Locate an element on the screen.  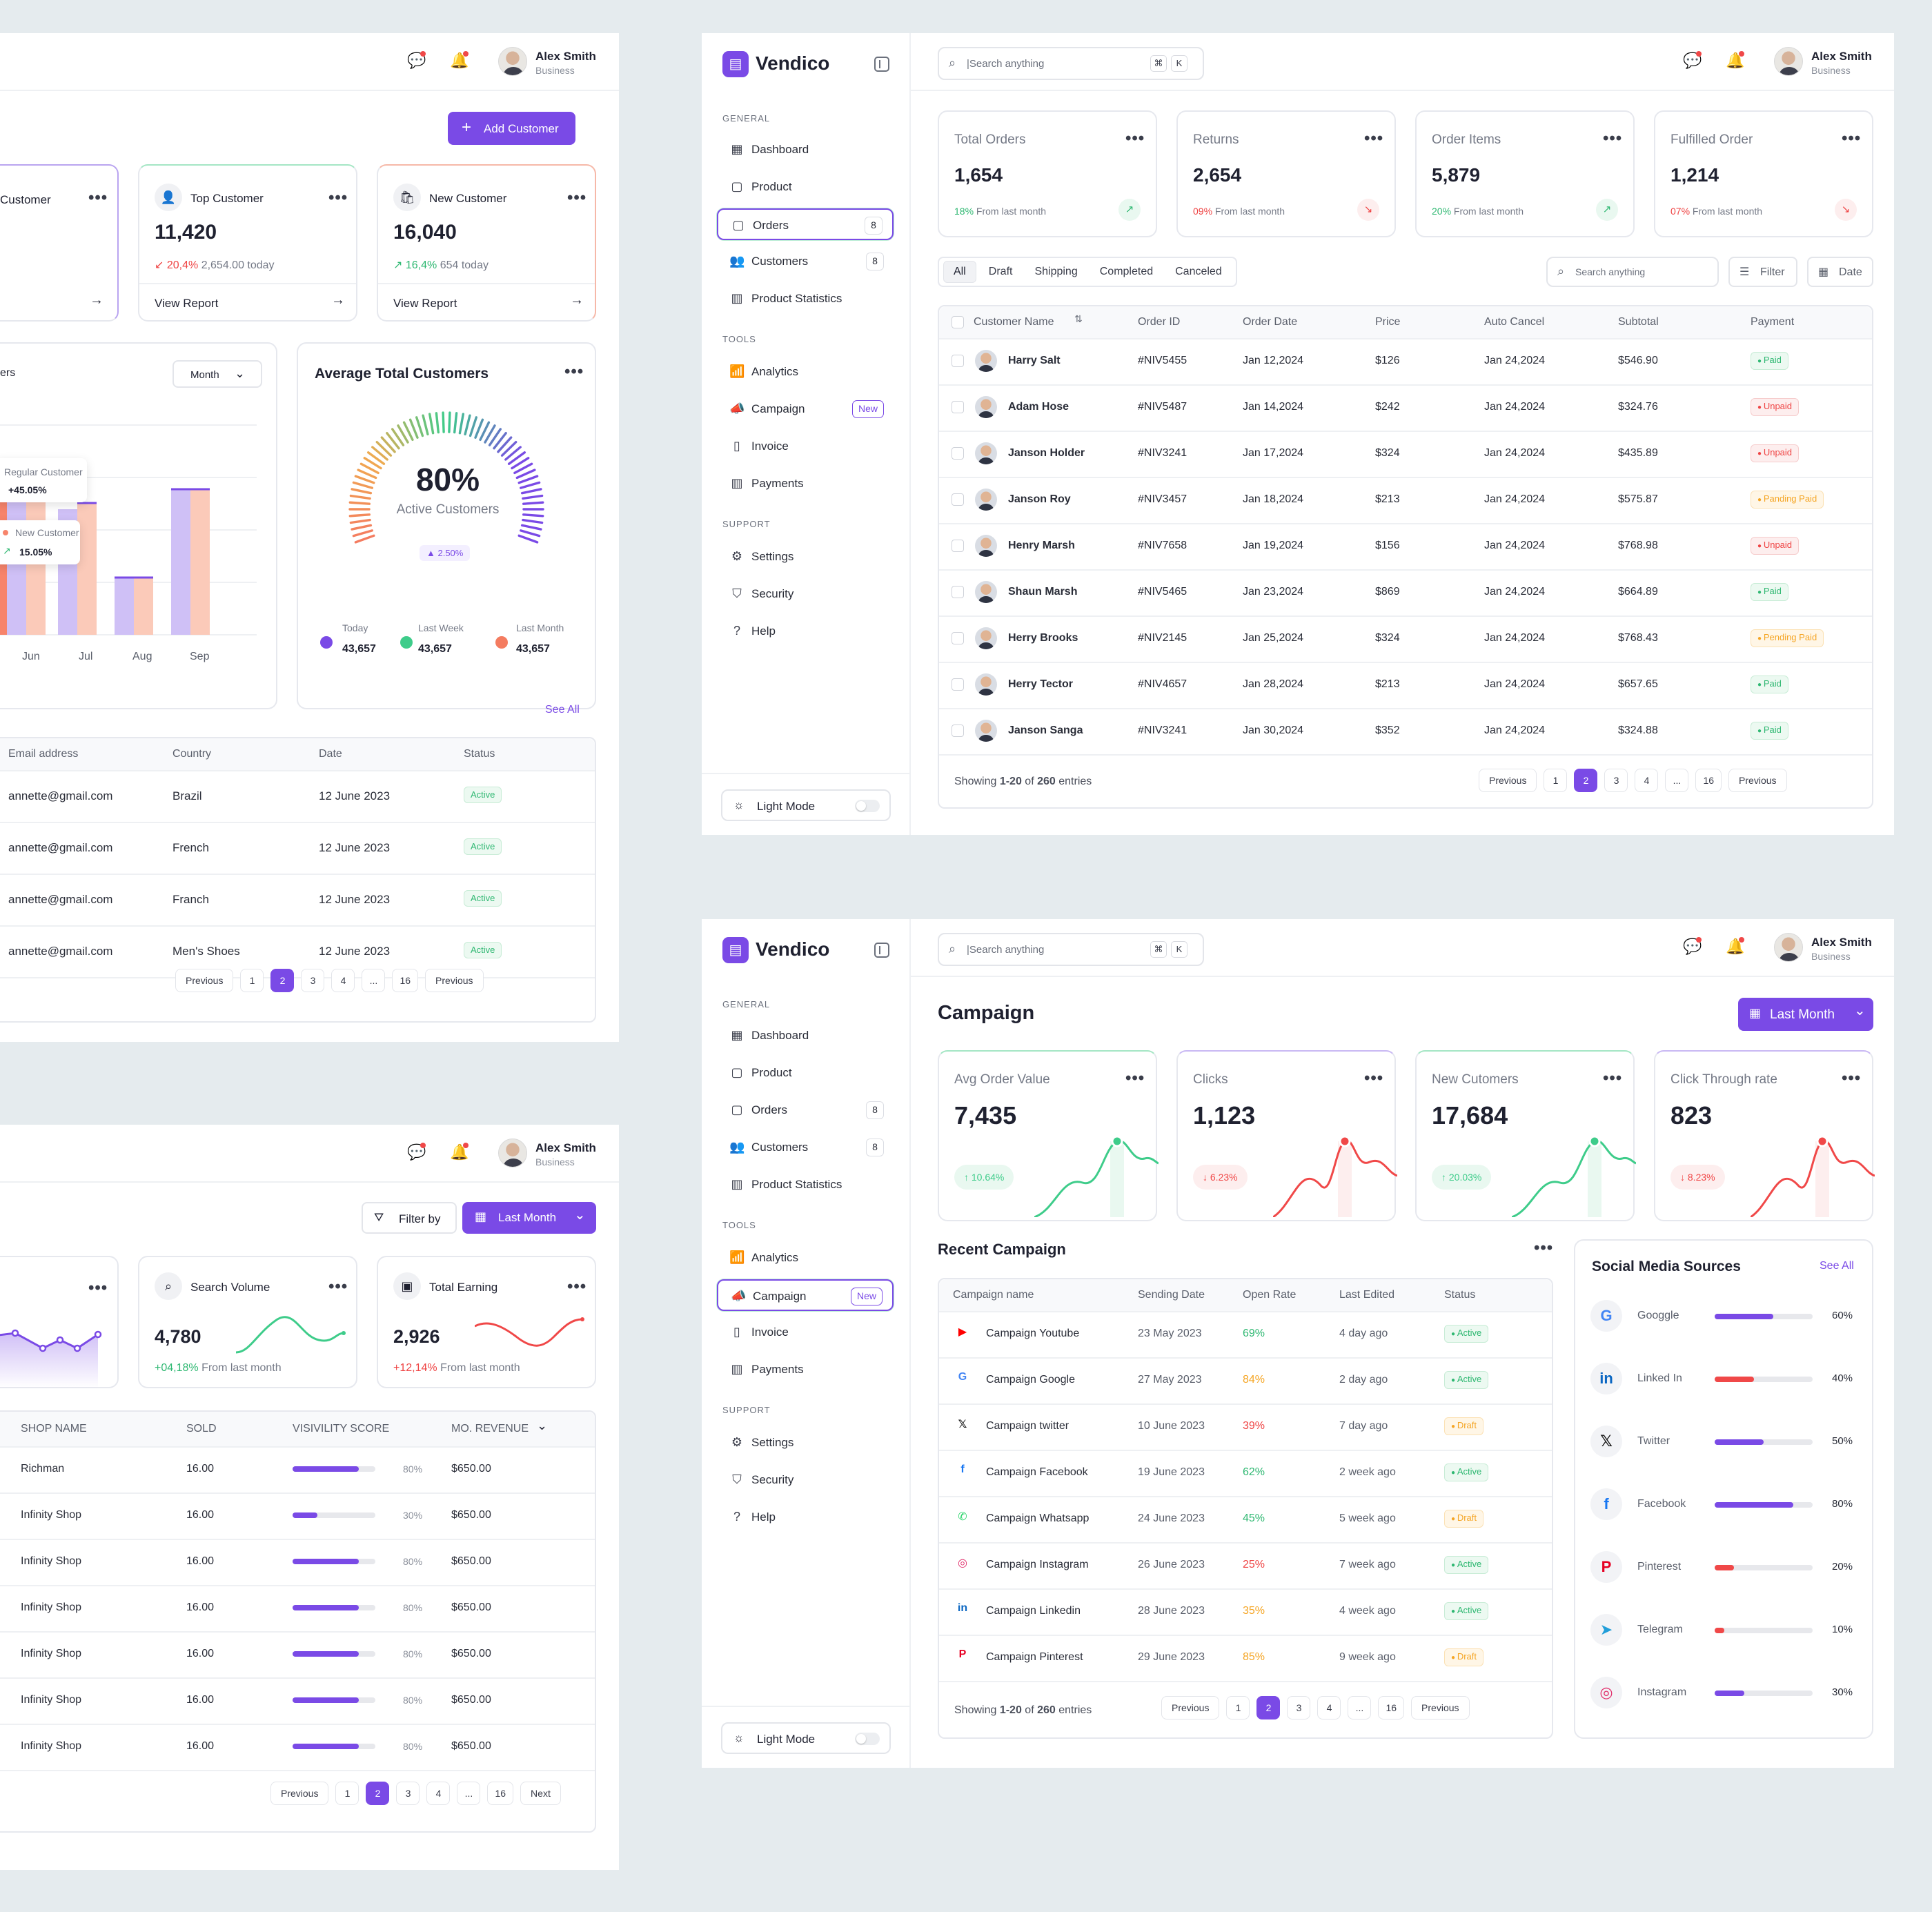
sidebar-item-analytics: 📶 Analytics is located at coordinates (764, 371).